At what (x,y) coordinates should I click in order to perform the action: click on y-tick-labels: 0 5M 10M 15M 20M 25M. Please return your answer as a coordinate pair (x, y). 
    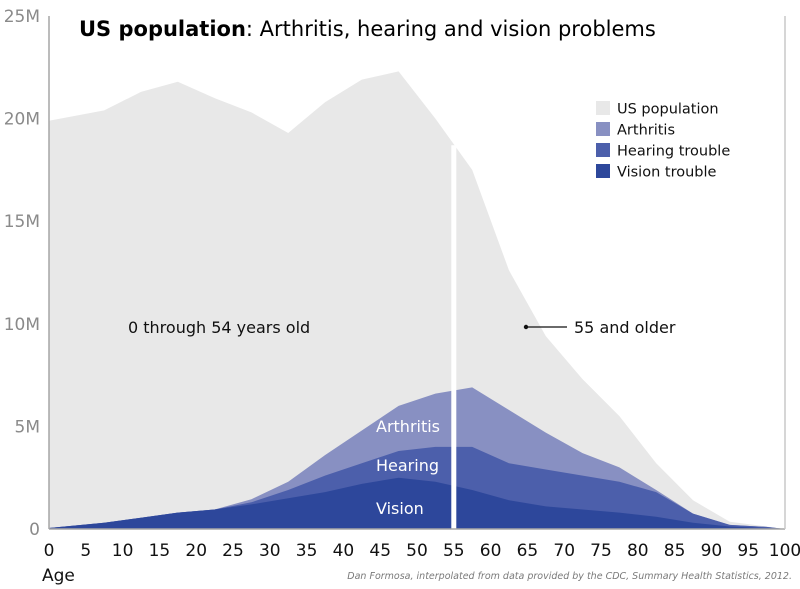
    Looking at the image, I should click on (22, 273).